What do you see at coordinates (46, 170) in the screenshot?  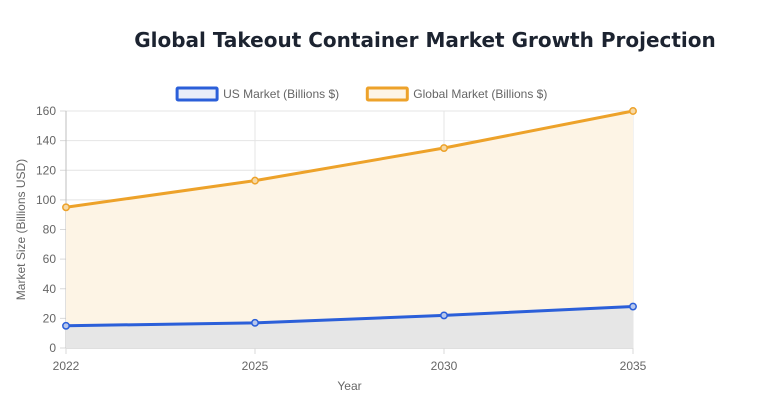 I see `y-tick-label: 120` at bounding box center [46, 170].